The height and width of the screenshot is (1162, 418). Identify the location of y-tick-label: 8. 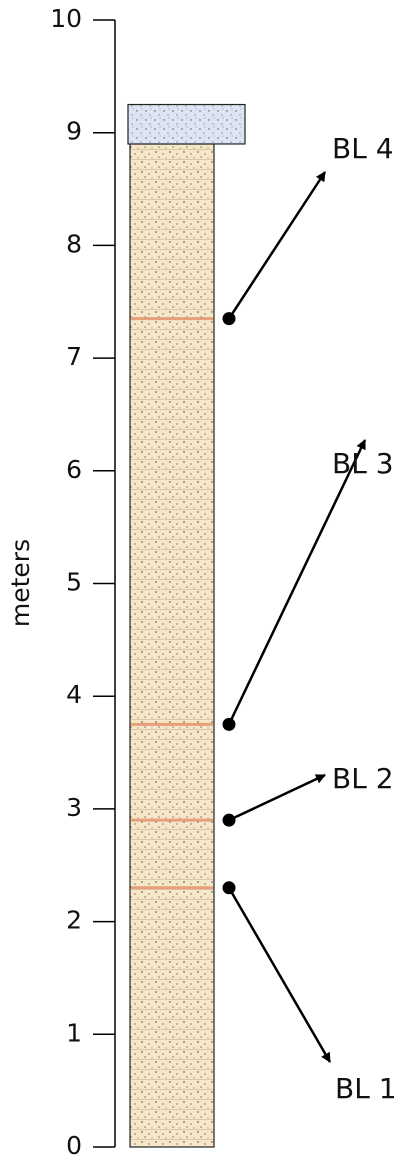
(74, 243).